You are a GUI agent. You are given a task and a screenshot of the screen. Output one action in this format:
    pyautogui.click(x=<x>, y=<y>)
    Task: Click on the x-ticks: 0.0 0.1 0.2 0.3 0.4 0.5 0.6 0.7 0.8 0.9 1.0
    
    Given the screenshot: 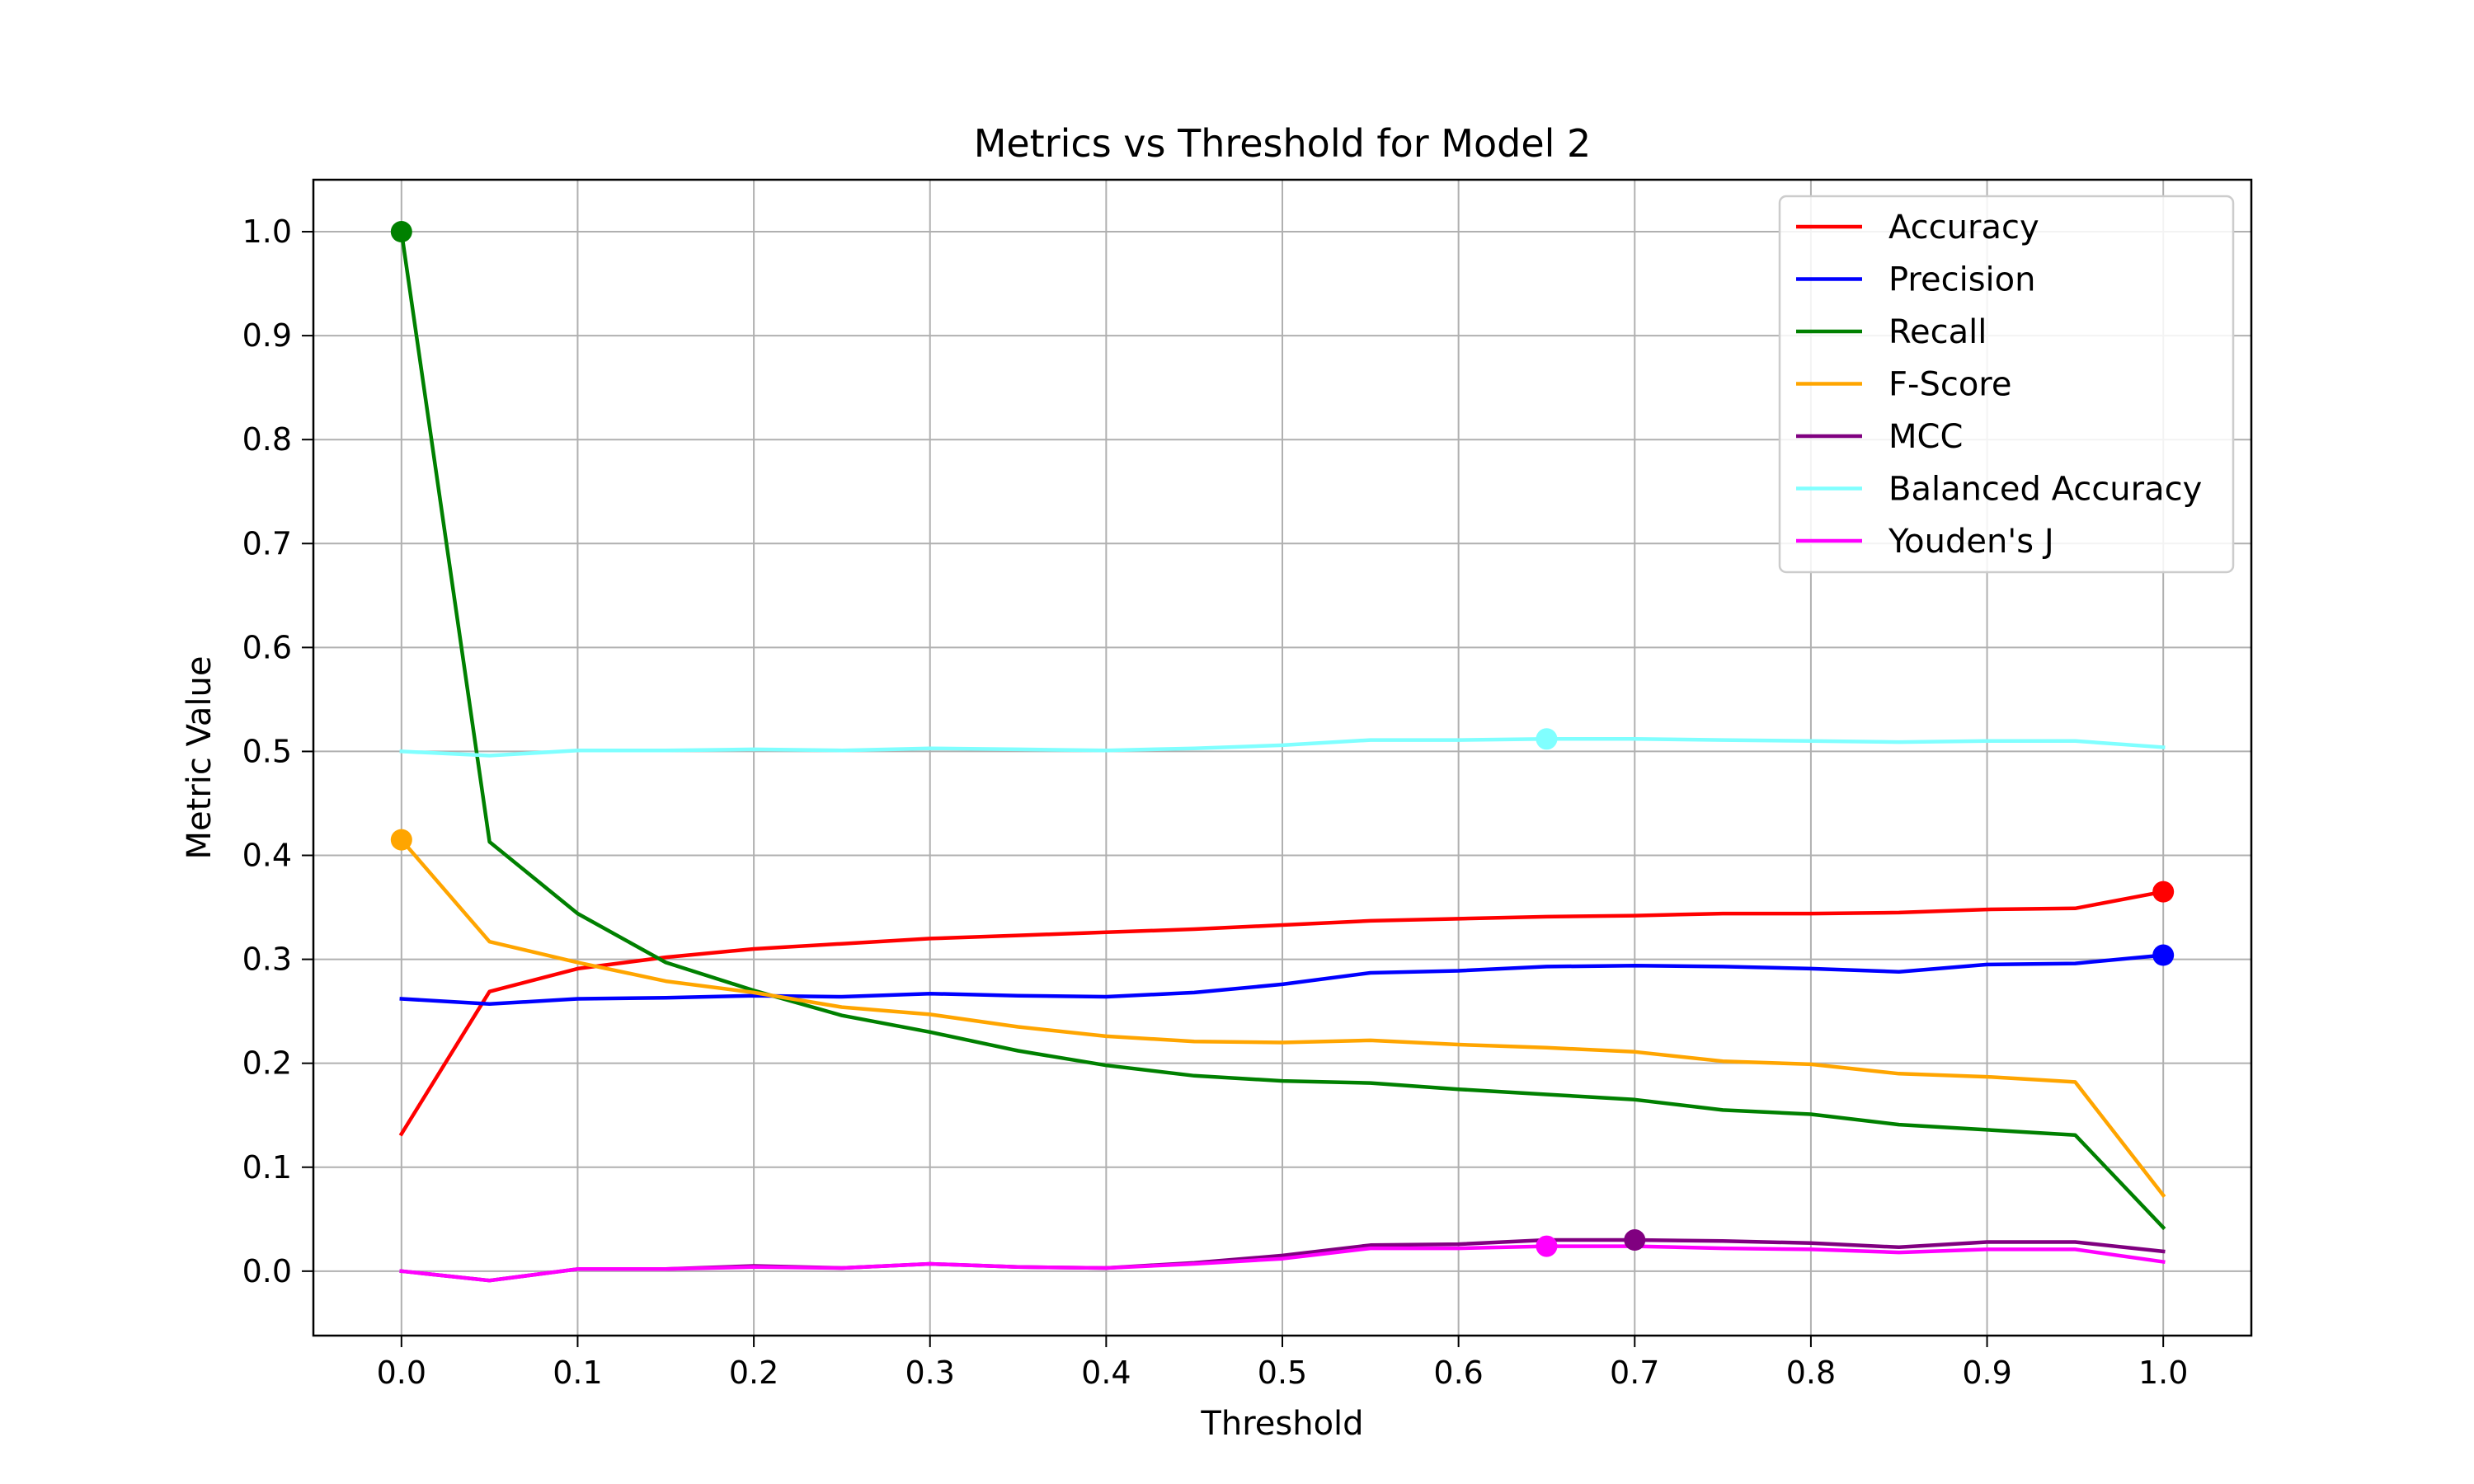 What is the action you would take?
    pyautogui.click(x=1282, y=1363)
    